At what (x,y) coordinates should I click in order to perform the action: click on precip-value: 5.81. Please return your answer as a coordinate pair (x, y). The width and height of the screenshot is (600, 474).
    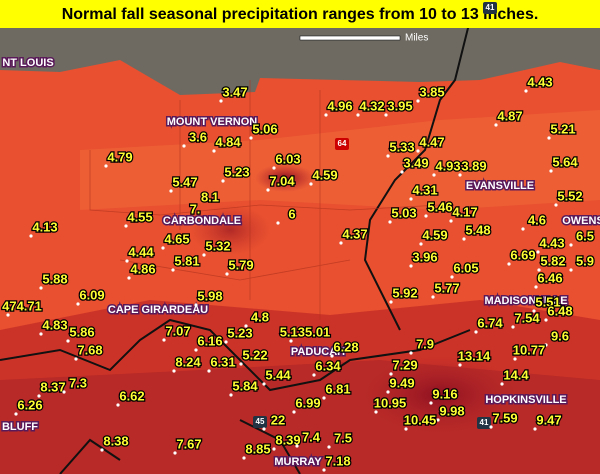
    Looking at the image, I should click on (186, 260).